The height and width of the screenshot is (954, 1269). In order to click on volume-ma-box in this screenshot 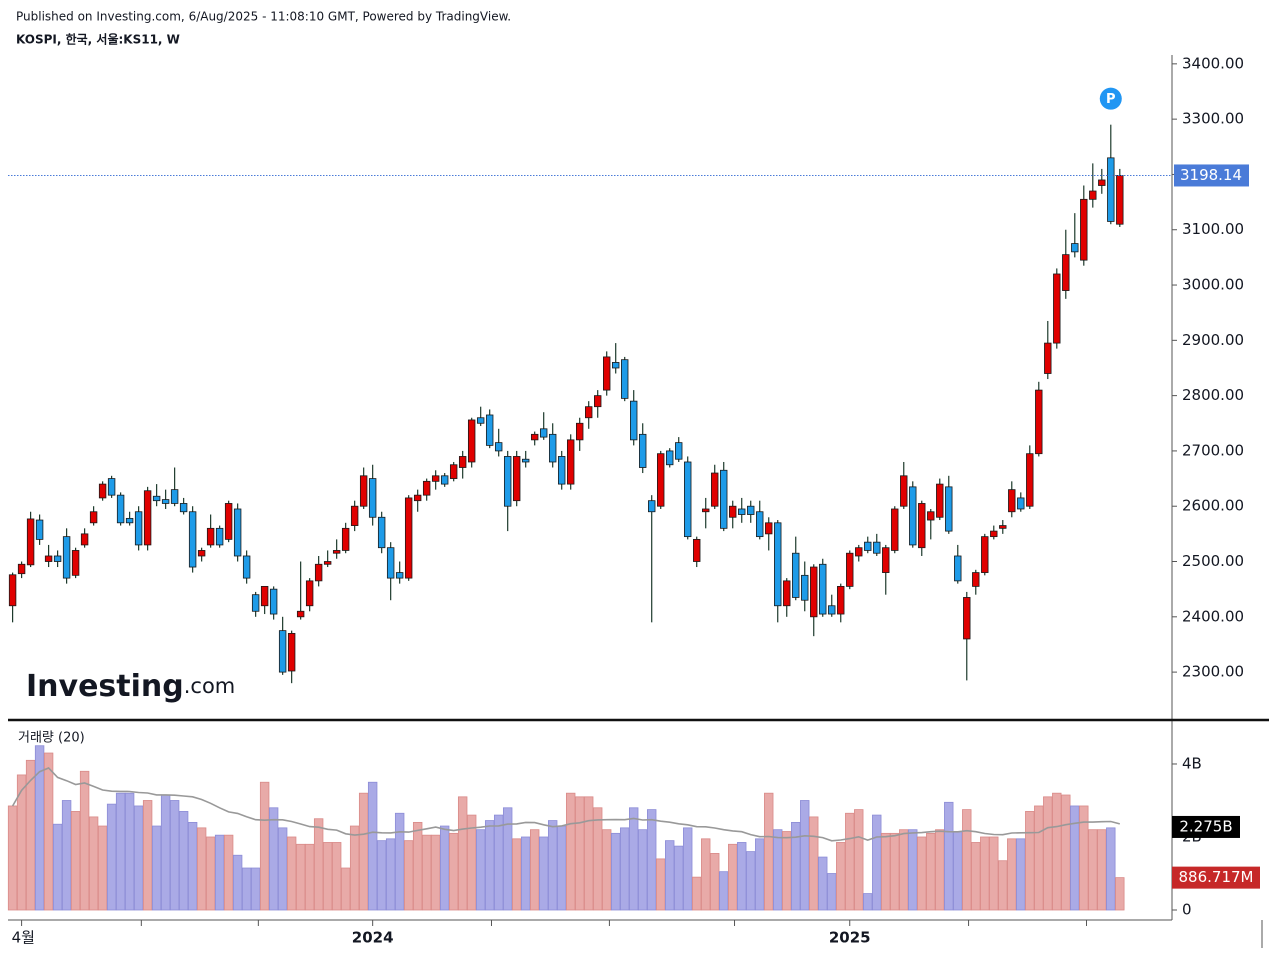, I will do `click(1206, 826)`.